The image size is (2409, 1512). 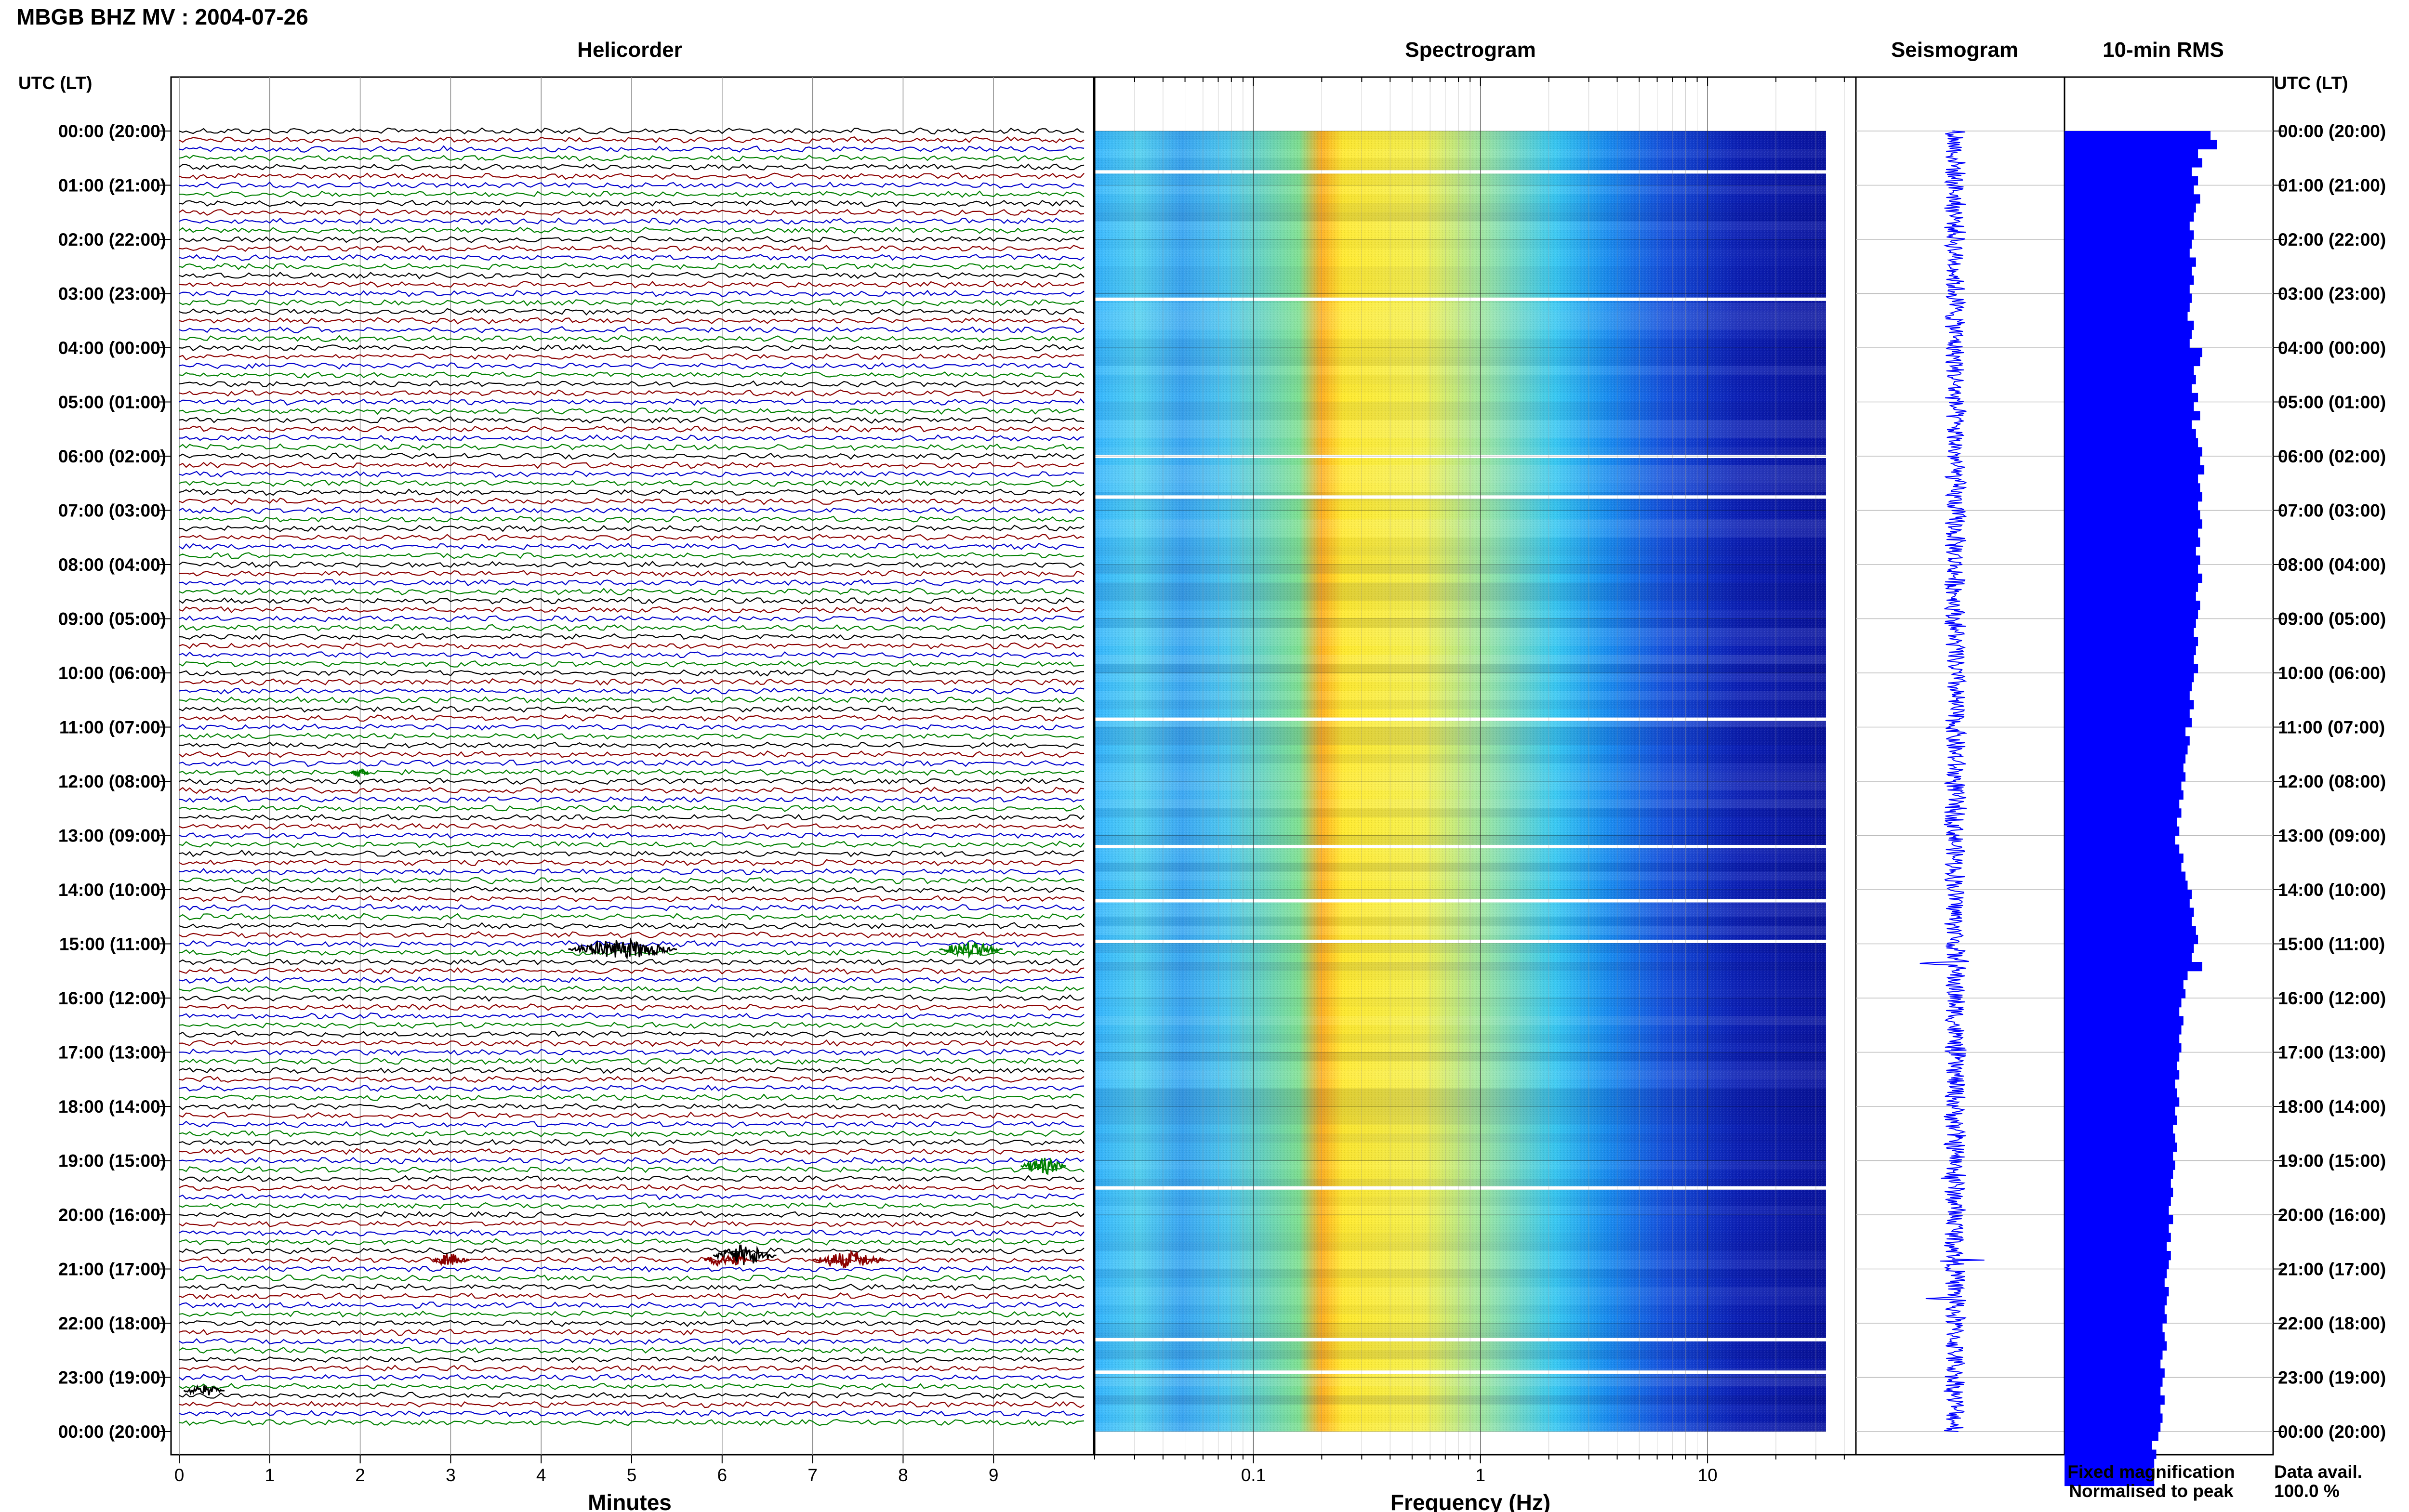 I want to click on y-tick-label: 07:00 (03:00), so click(x=112, y=511).